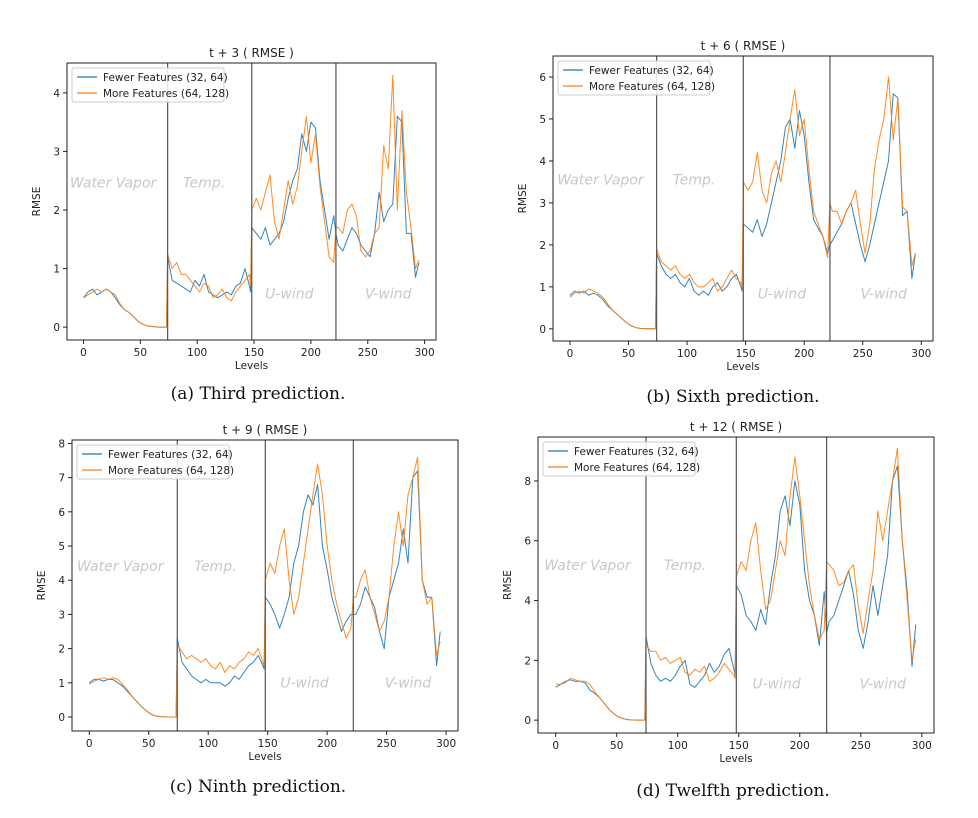  Describe the element at coordinates (736, 427) in the screenshot. I see `chart-title: t + 12 ( RMSE )` at that location.